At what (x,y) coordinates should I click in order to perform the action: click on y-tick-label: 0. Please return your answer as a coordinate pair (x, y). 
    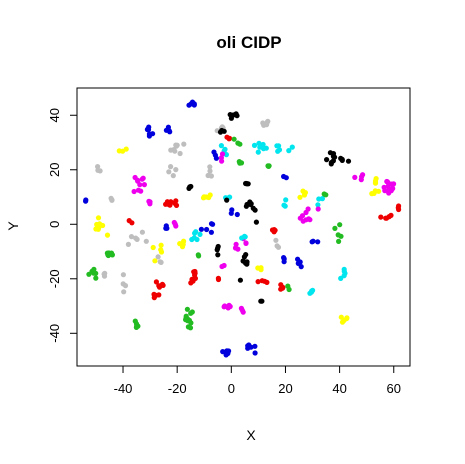
    Looking at the image, I should click on (54, 224).